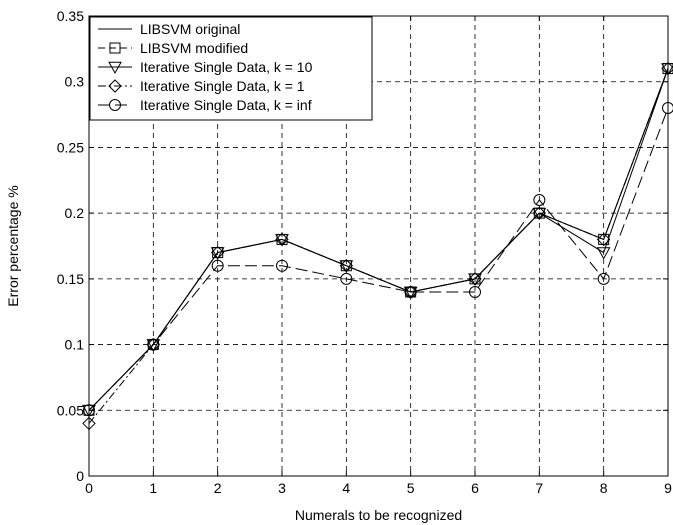 This screenshot has height=525, width=673. I want to click on y-tick-label: 0.35, so click(70, 16).